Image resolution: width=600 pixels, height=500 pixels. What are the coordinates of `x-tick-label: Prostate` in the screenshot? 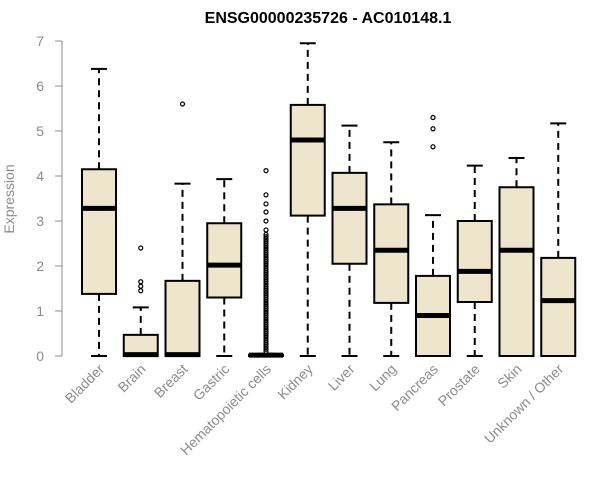 It's located at (459, 385).